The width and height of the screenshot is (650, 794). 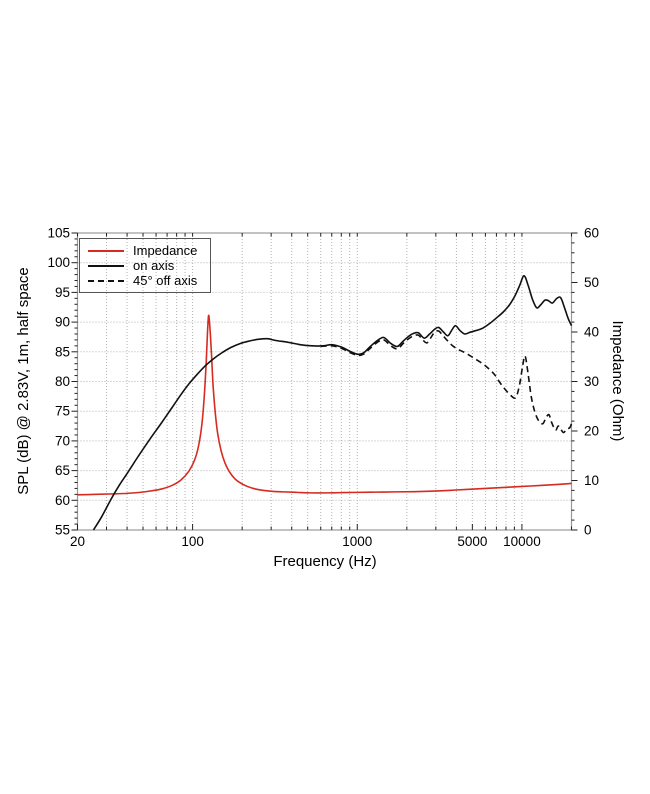 What do you see at coordinates (106, 265) in the screenshot?
I see `on-axis-line-swatch` at bounding box center [106, 265].